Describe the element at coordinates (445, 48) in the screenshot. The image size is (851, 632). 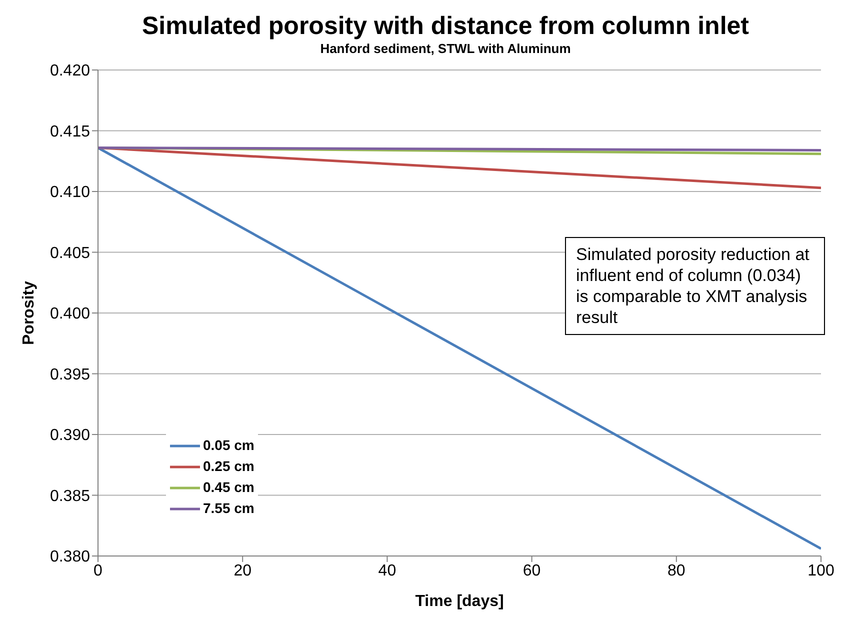
I see `chart-subtitle: Hanford sediment, STWL with Aluminum` at that location.